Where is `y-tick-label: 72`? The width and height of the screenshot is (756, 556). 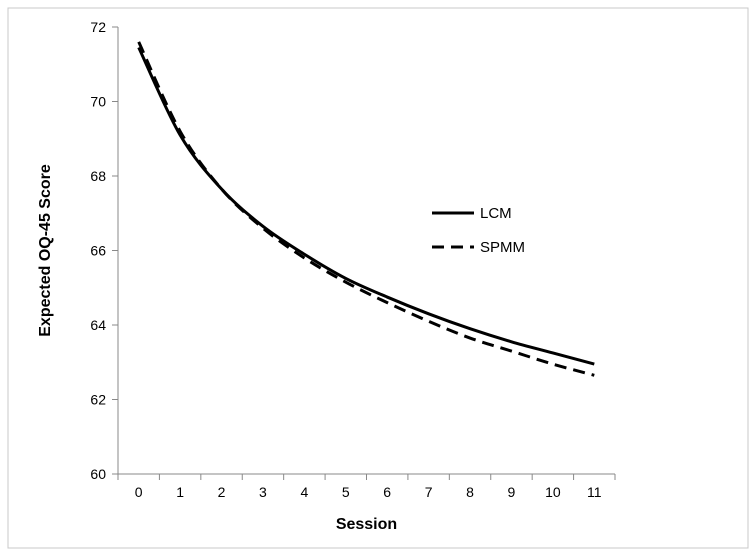
y-tick-label: 72 is located at coordinates (98, 27).